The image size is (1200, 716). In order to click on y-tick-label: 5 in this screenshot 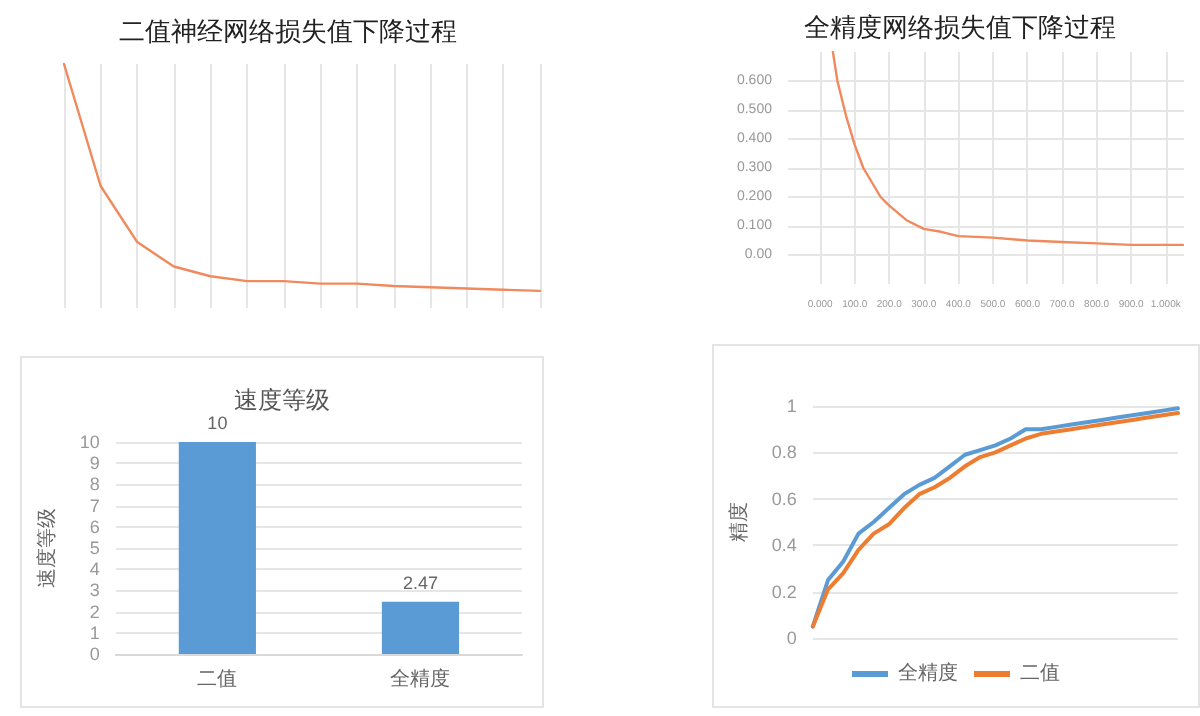, I will do `click(94, 548)`.